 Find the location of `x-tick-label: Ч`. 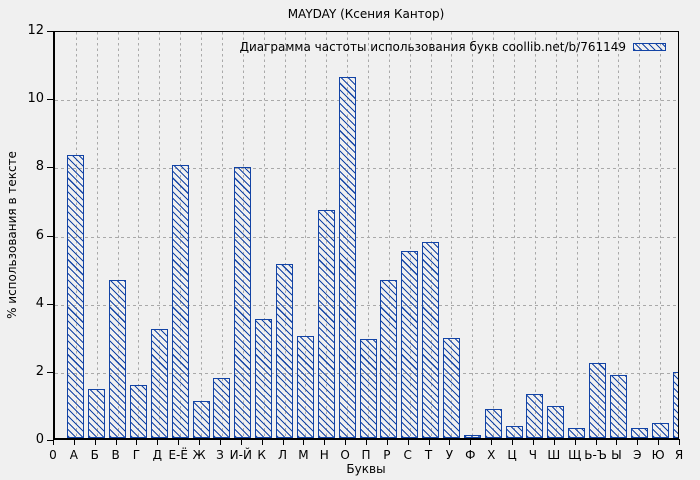

x-tick-label: Ч is located at coordinates (533, 455).